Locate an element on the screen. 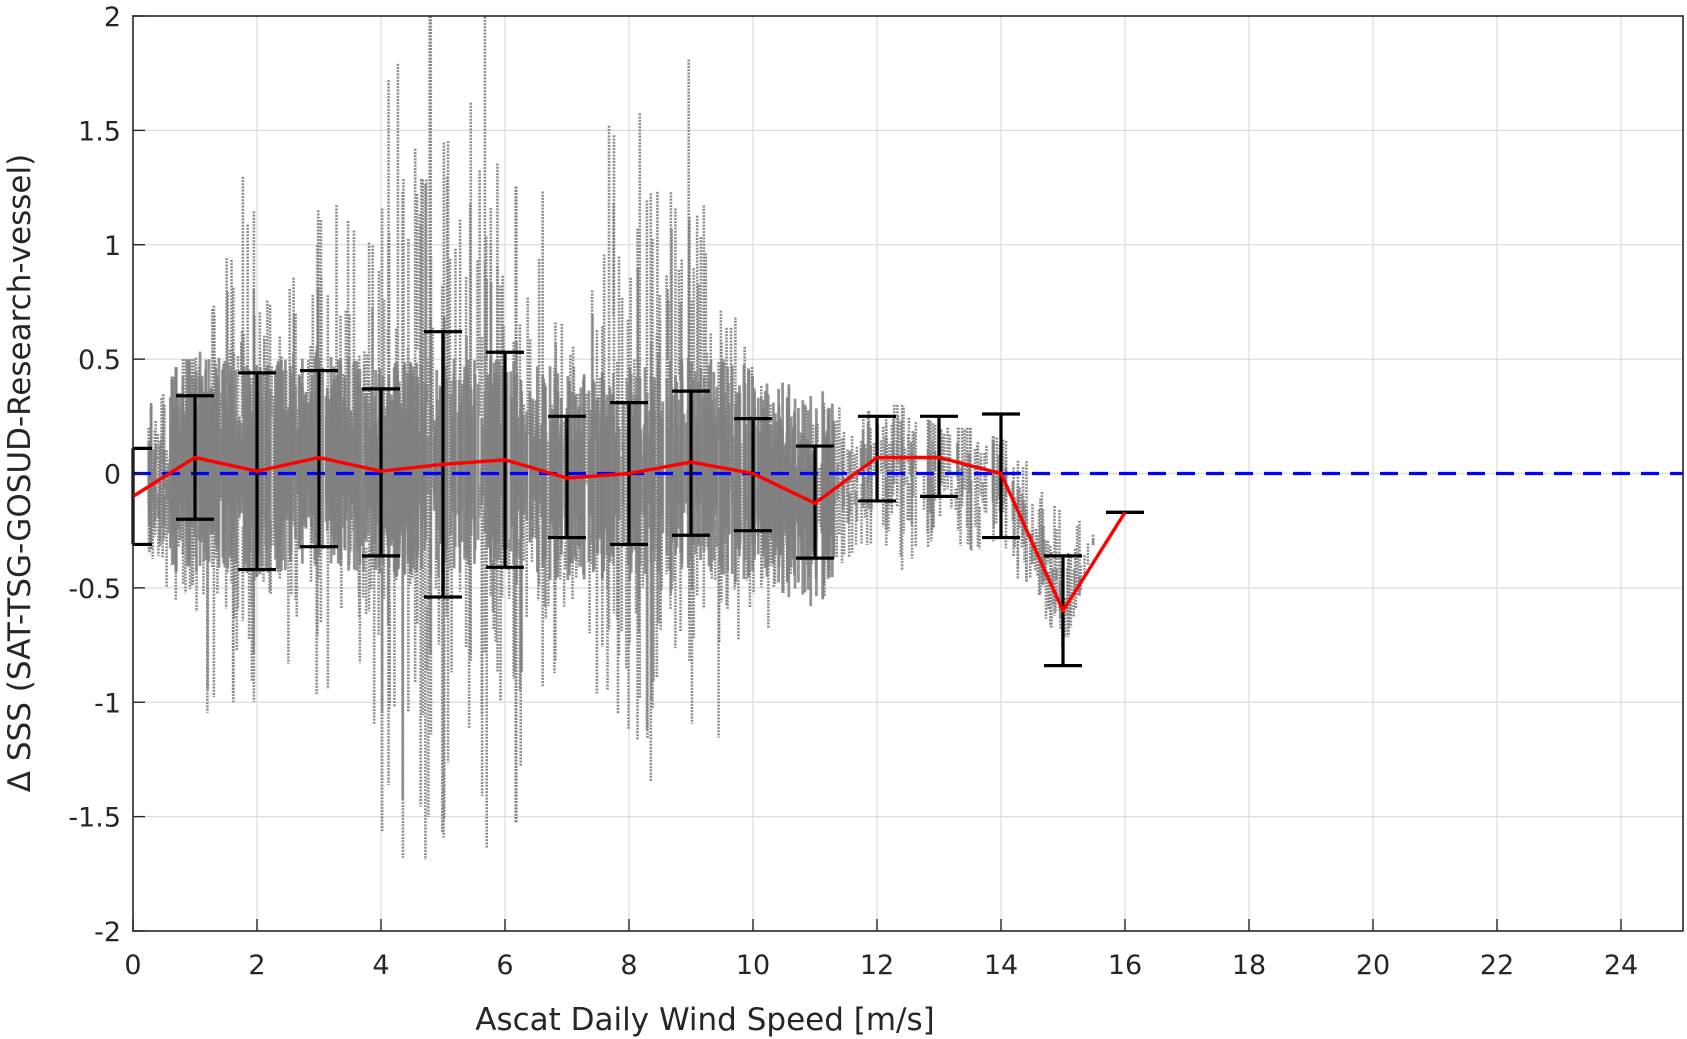 The height and width of the screenshot is (1039, 1687). y-axis-title: Δ SSS (SAT-TSG-GOSUD-Research-vessel) is located at coordinates (20, 473).